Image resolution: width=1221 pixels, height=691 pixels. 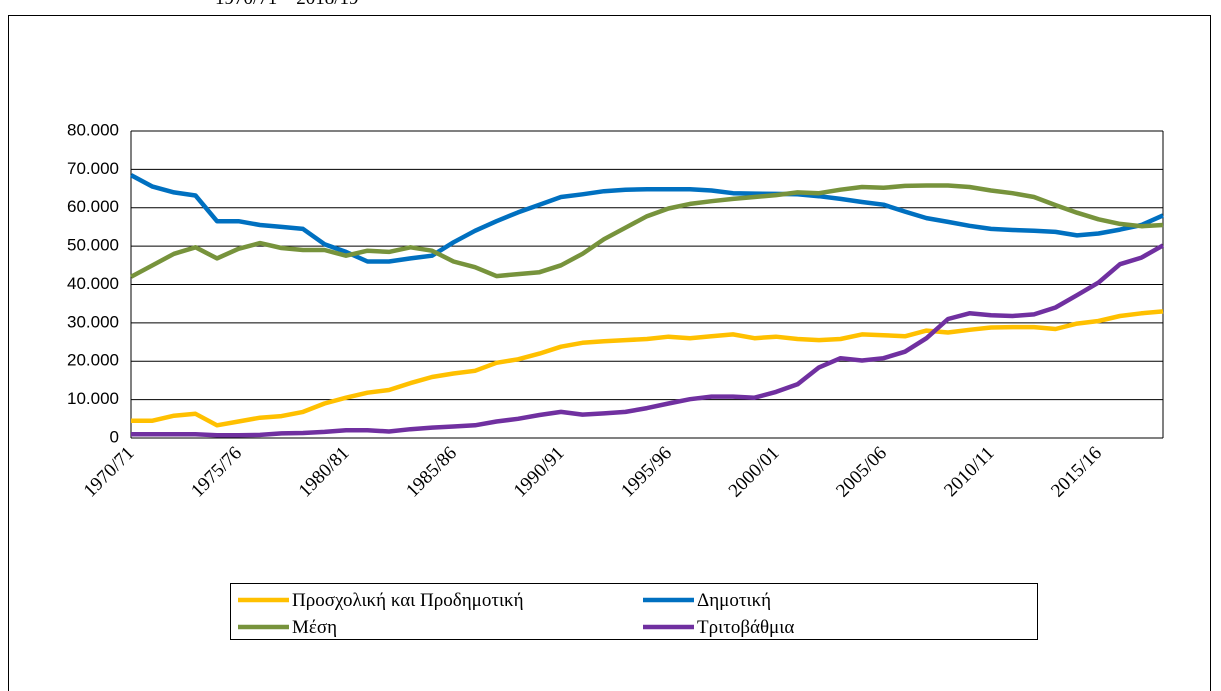 I want to click on legend-box, so click(x=634, y=611).